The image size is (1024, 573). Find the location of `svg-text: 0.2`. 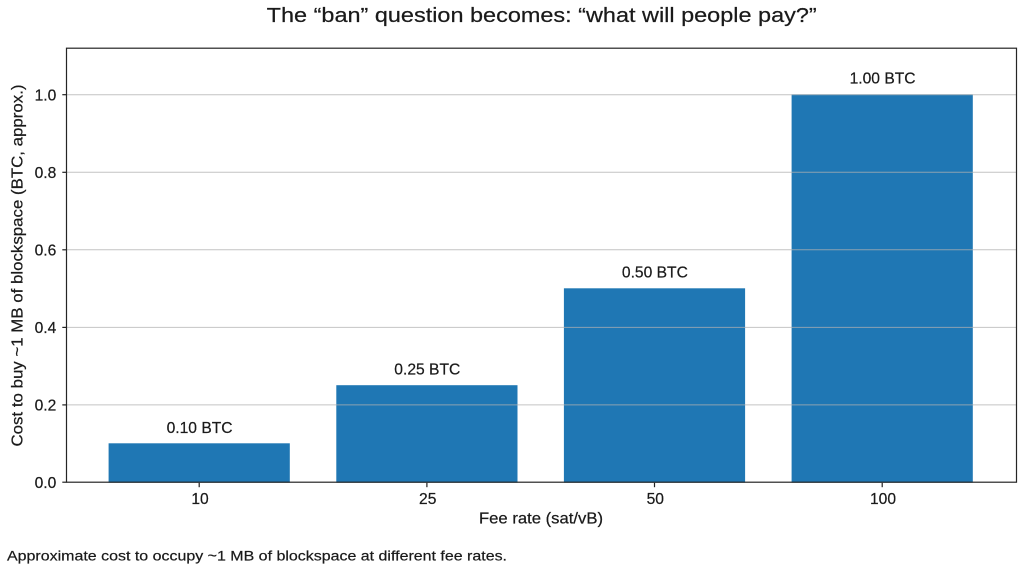

svg-text: 0.2 is located at coordinates (46, 406).